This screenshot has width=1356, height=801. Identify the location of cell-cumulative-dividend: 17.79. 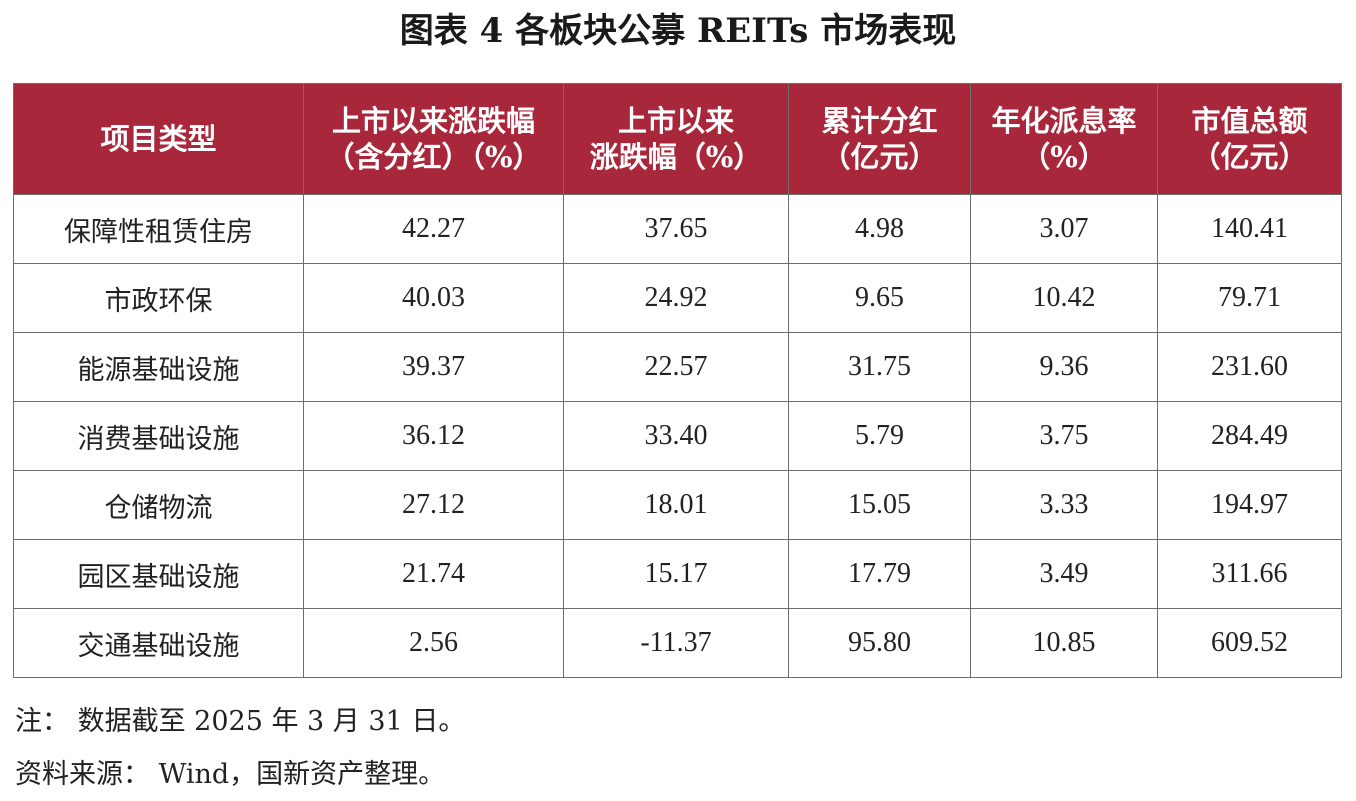
(879, 574).